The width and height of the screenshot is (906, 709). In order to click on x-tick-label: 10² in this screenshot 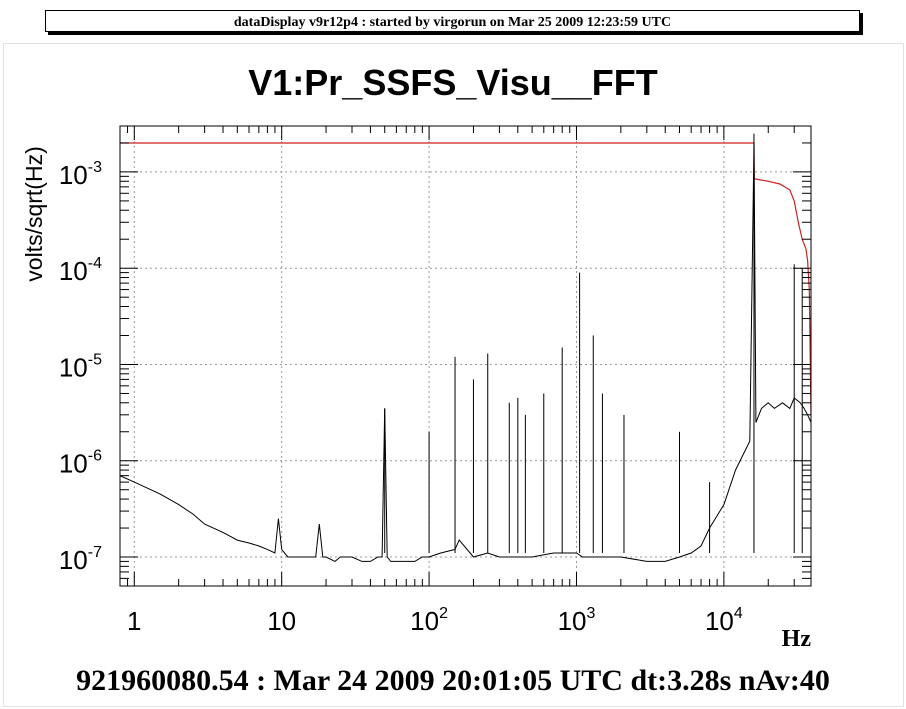, I will do `click(429, 620)`.